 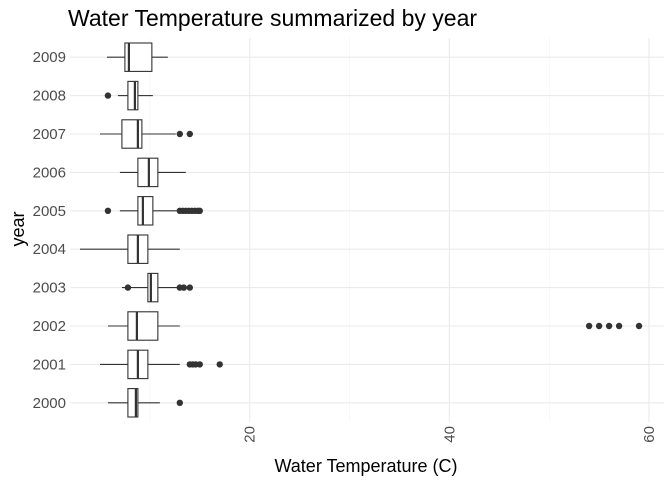 What do you see at coordinates (49, 249) in the screenshot?
I see `y-tick-label: 2004` at bounding box center [49, 249].